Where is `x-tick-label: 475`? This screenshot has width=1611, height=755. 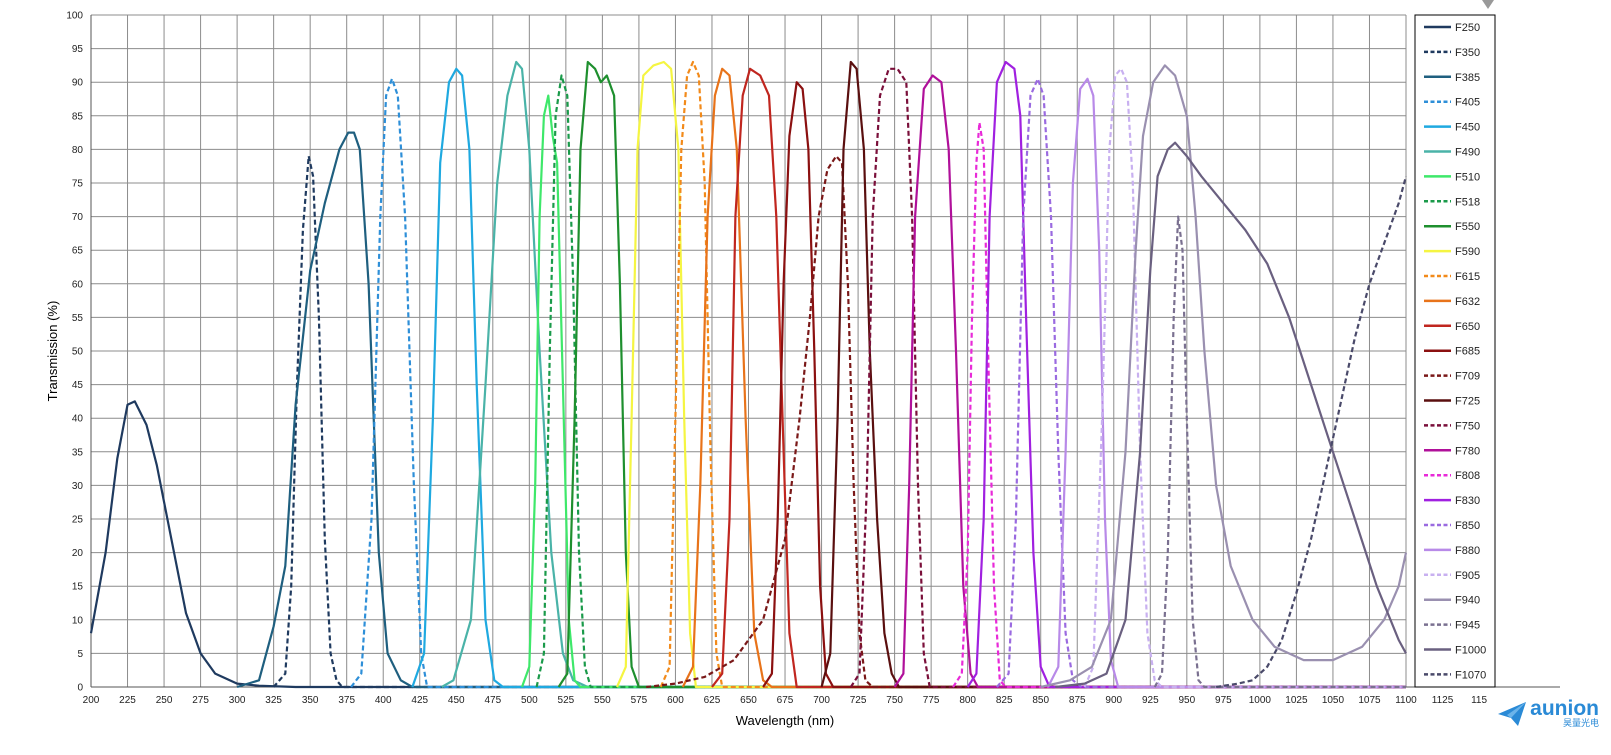
x-tick-label: 475 is located at coordinates (492, 700).